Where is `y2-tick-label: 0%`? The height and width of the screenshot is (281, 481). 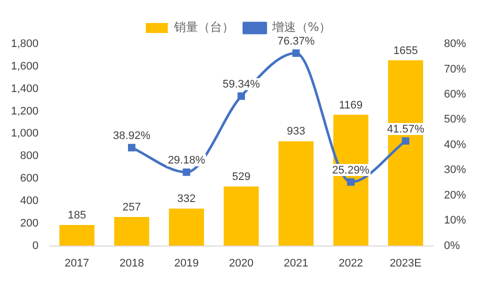 y2-tick-label: 0% is located at coordinates (452, 246).